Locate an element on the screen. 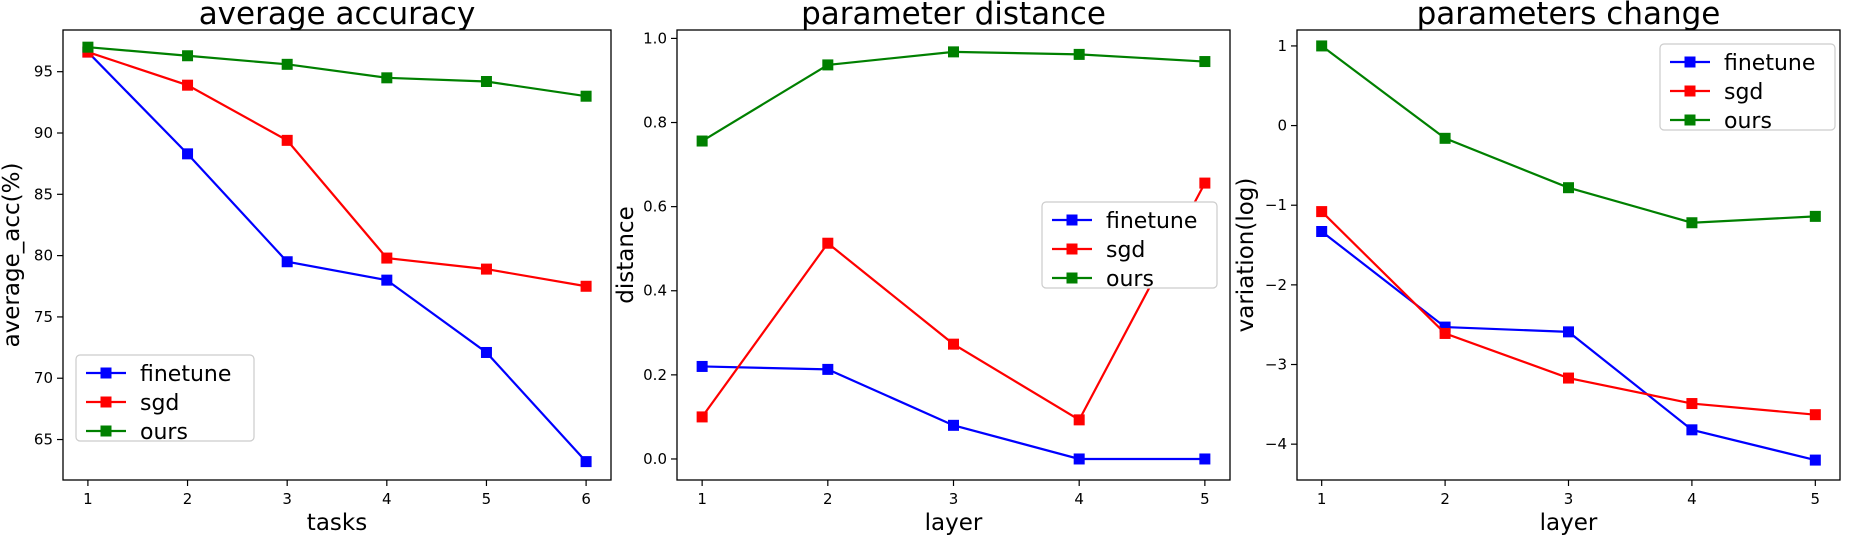 The image size is (1855, 542). panel1-y-tick-label: 80 is located at coordinates (43, 256).